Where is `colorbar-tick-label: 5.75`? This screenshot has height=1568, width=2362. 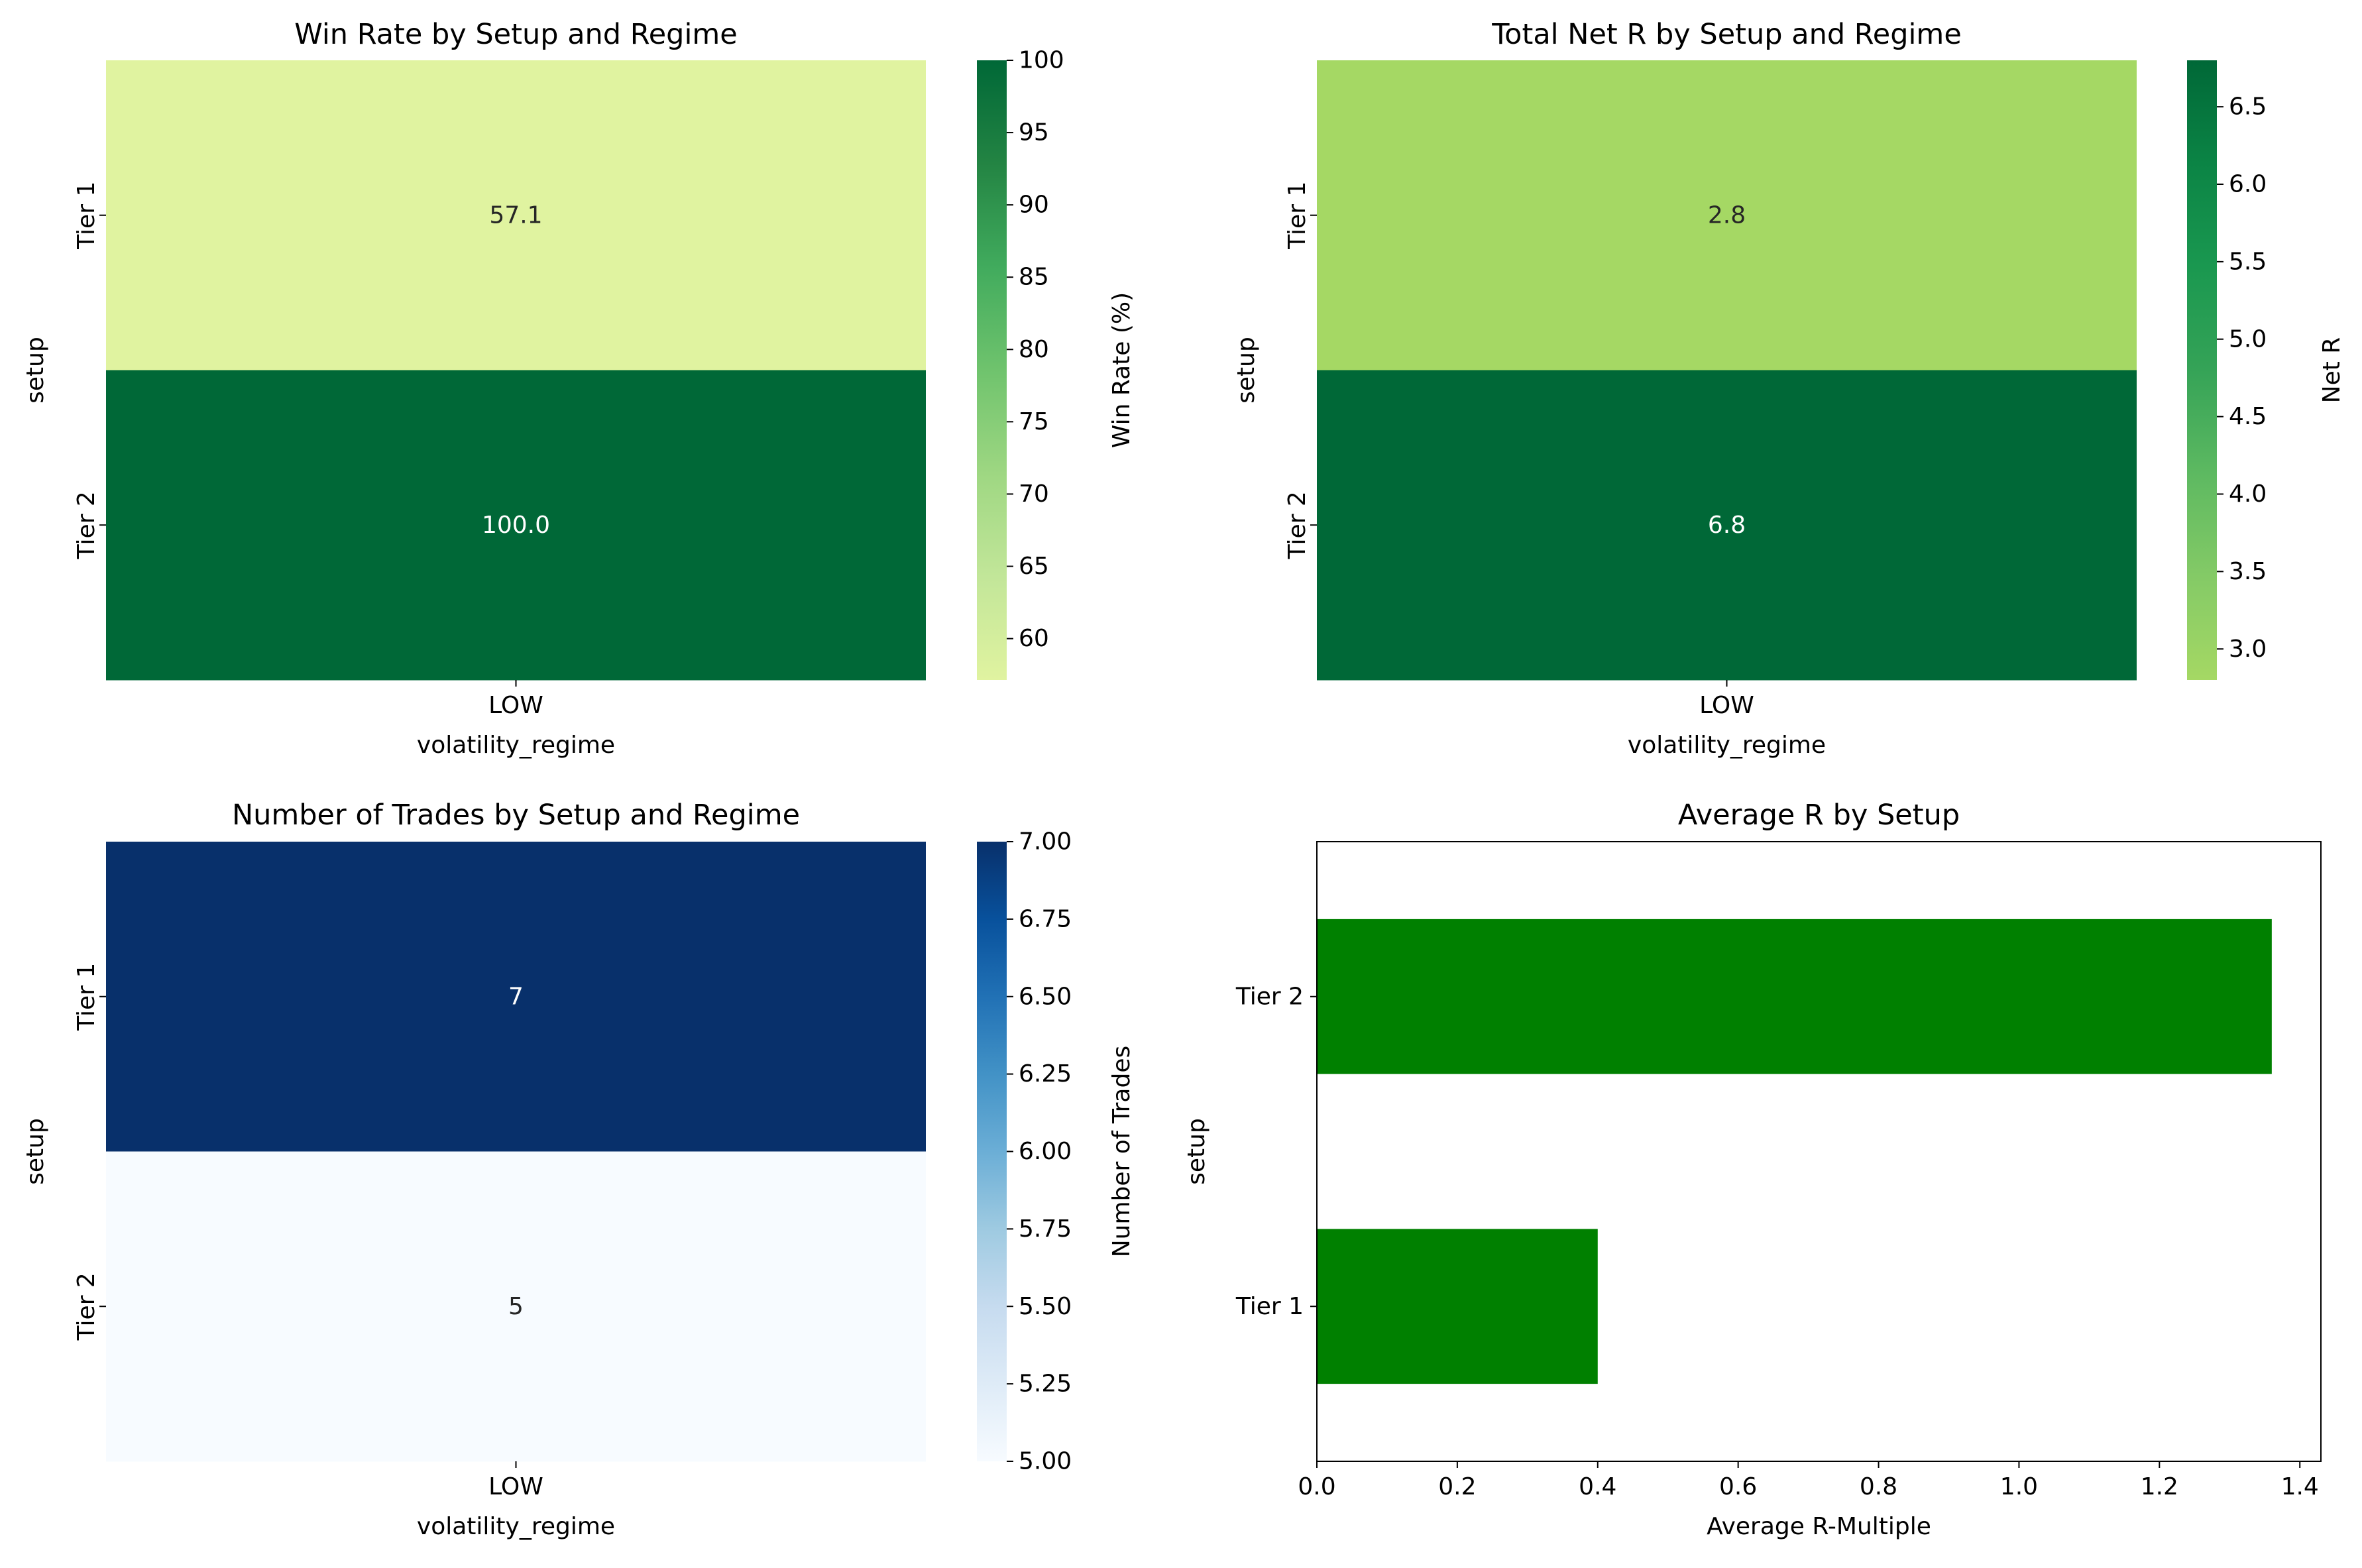
colorbar-tick-label: 5.75 is located at coordinates (1045, 1229).